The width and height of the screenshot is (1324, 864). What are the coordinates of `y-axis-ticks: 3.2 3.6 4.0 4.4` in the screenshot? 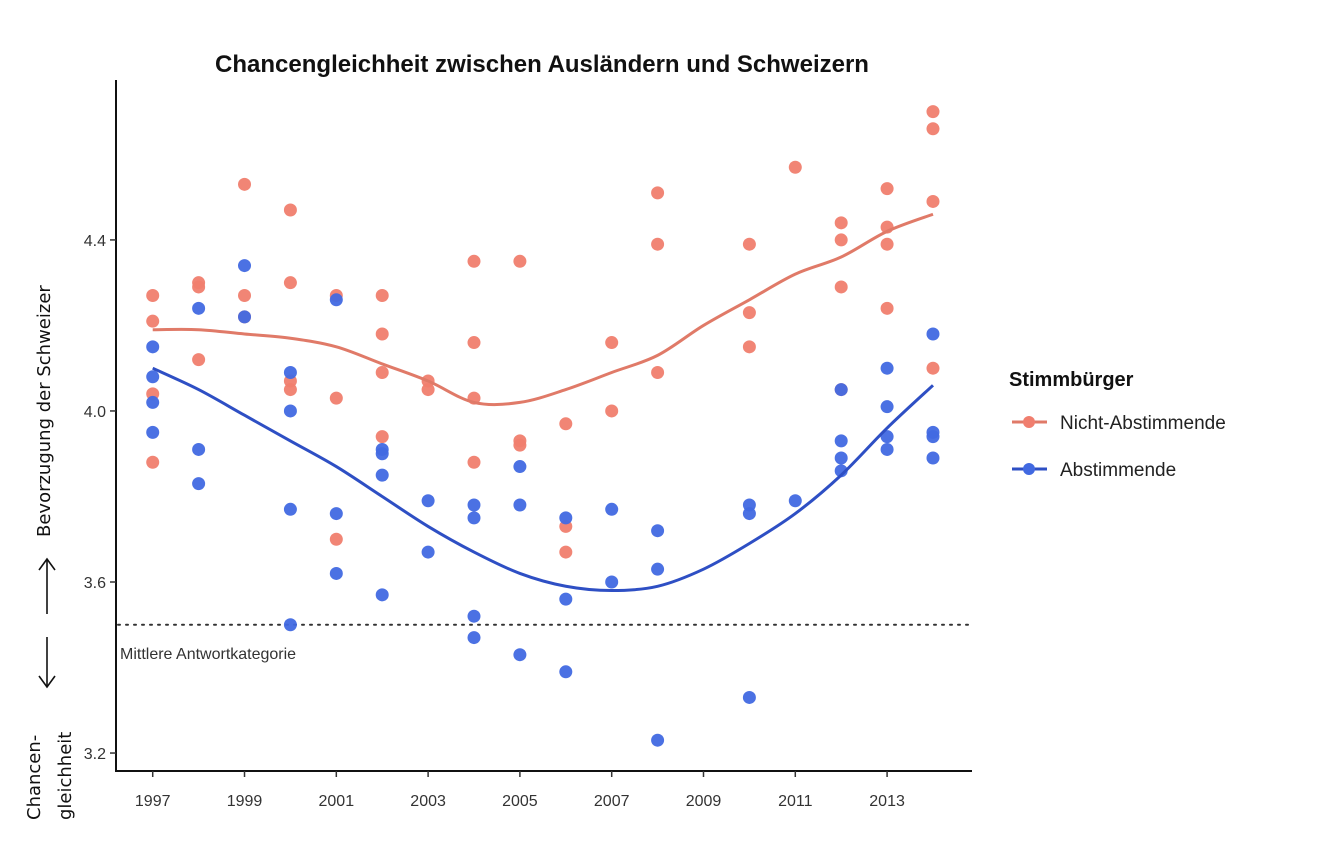 It's located at (100, 498).